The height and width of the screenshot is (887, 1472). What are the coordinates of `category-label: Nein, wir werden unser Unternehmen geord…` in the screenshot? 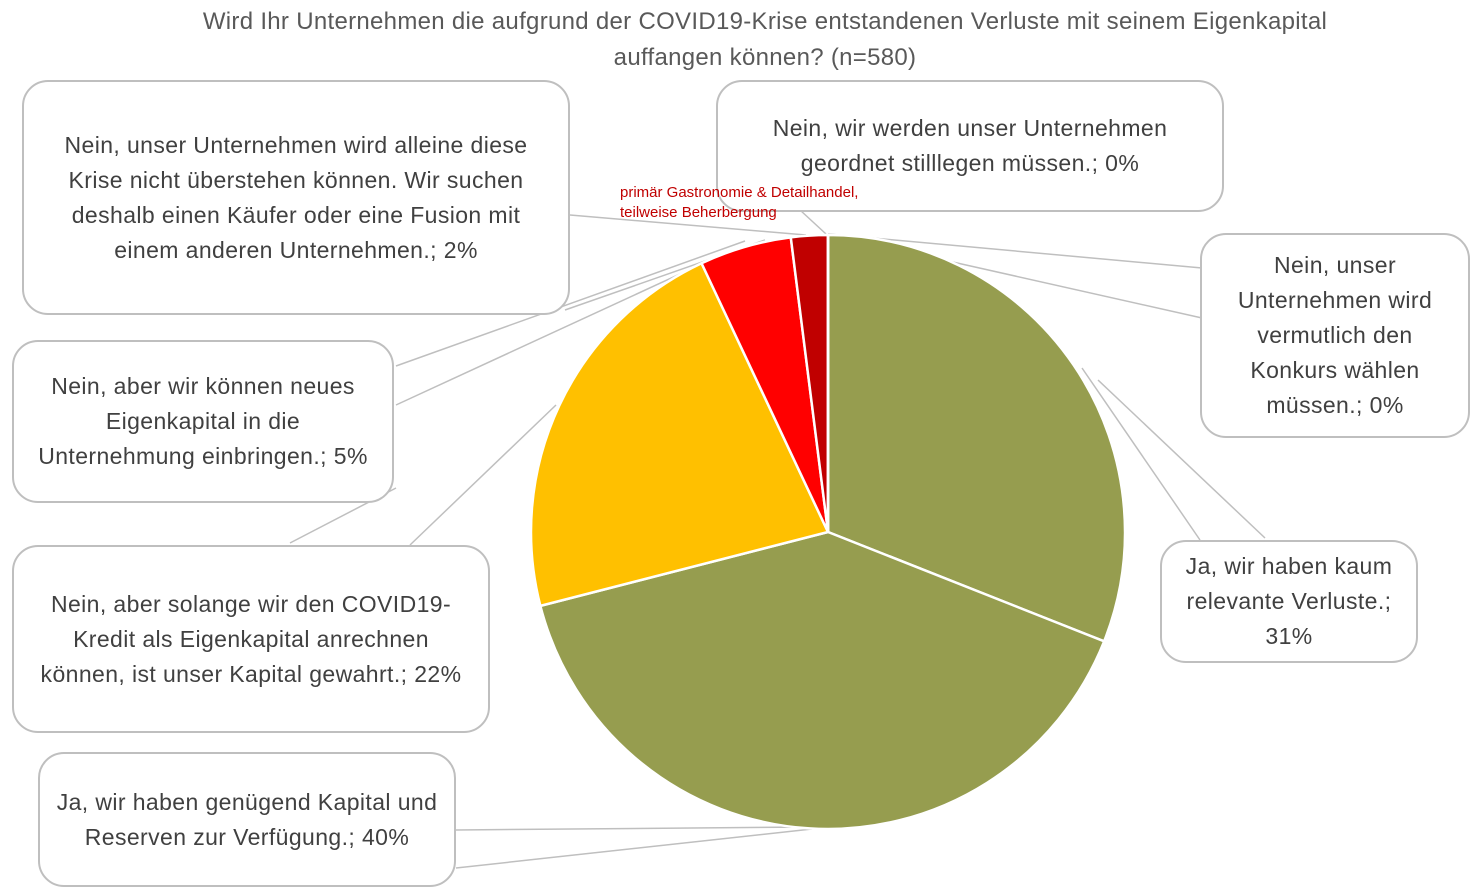 It's located at (970, 145).